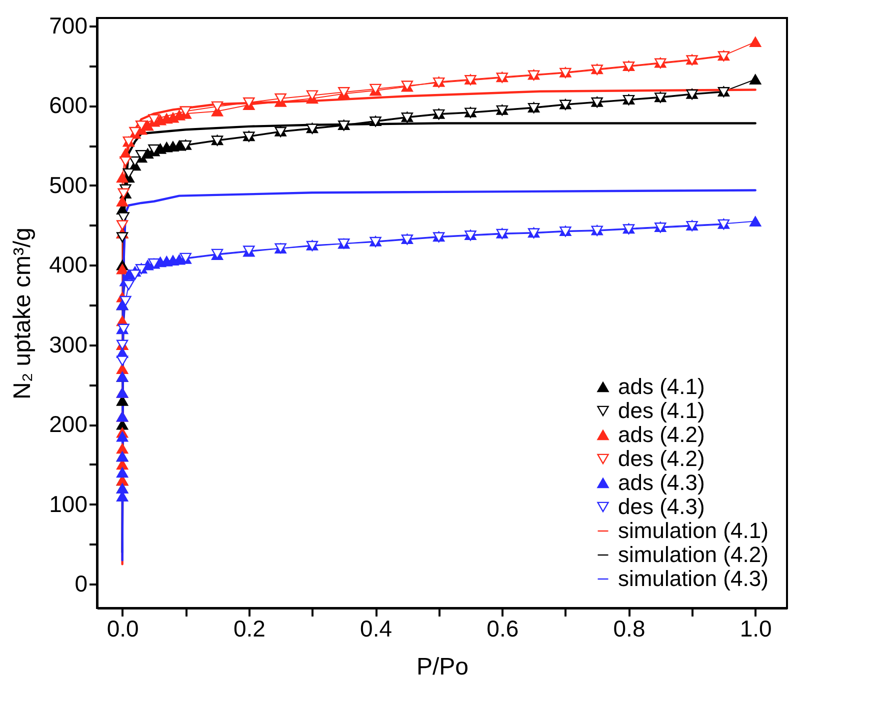  What do you see at coordinates (629, 629) in the screenshot?
I see `x-tick-label: 0.8` at bounding box center [629, 629].